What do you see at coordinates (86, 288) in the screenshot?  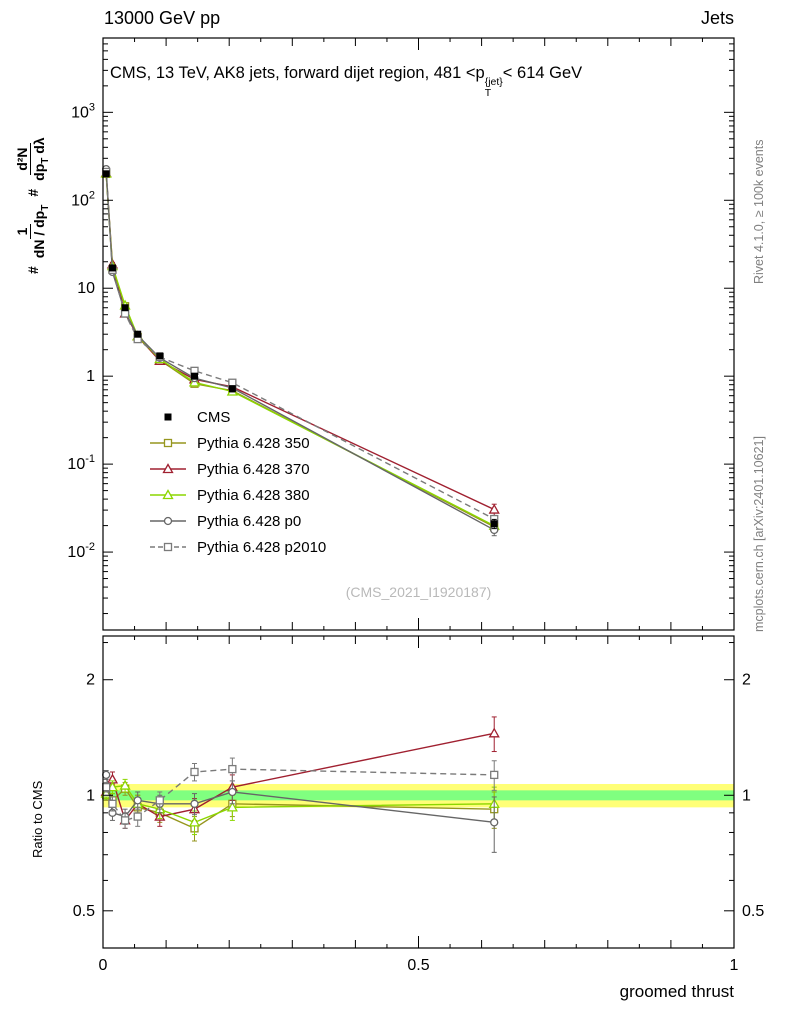 I see `svg-text: 10` at bounding box center [86, 288].